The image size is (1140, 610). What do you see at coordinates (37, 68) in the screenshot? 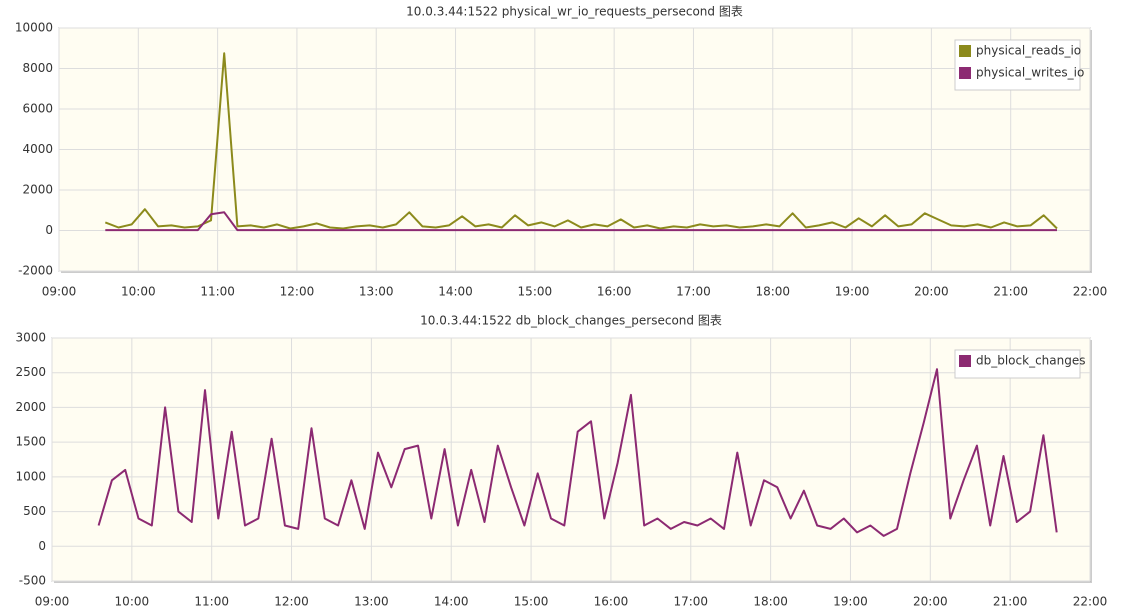
I see `y-tick-label: 8000` at bounding box center [37, 68].